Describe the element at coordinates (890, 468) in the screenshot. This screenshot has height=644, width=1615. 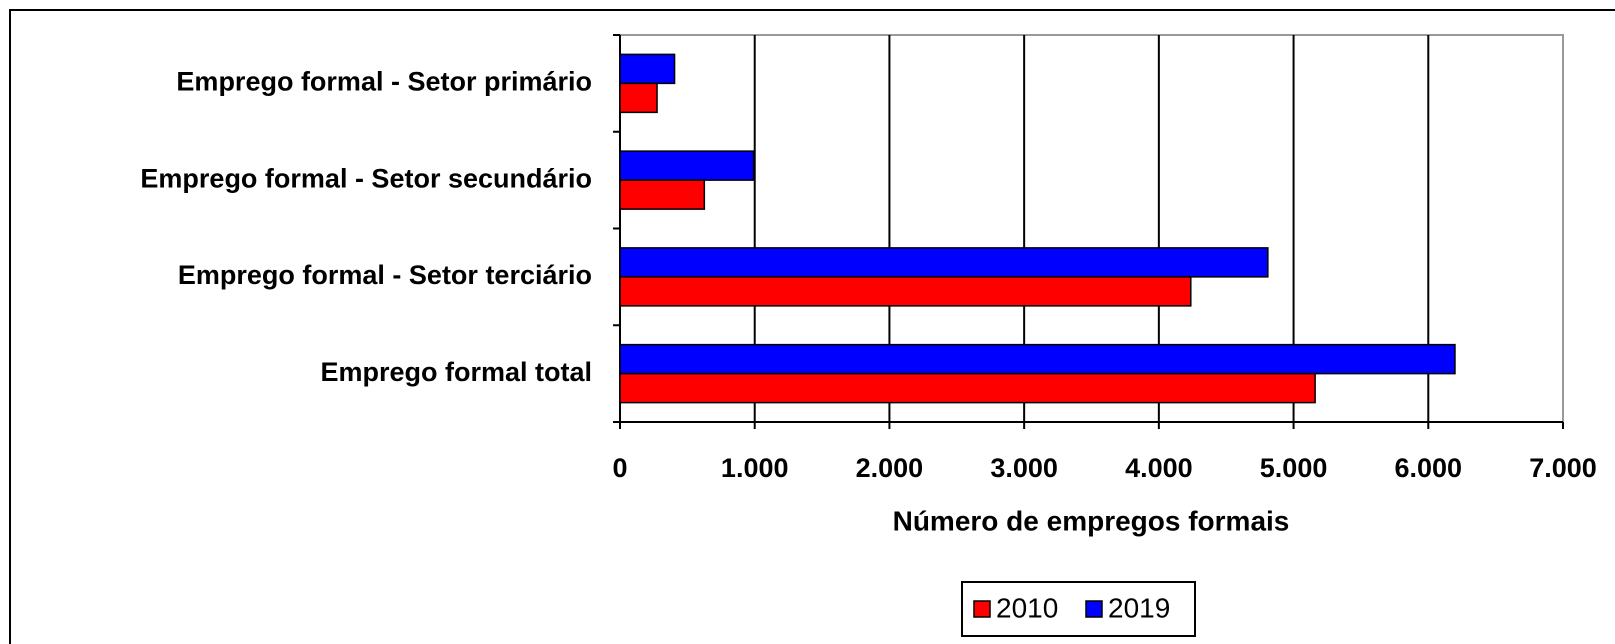
I see `x-tick-label: 2.000` at that location.